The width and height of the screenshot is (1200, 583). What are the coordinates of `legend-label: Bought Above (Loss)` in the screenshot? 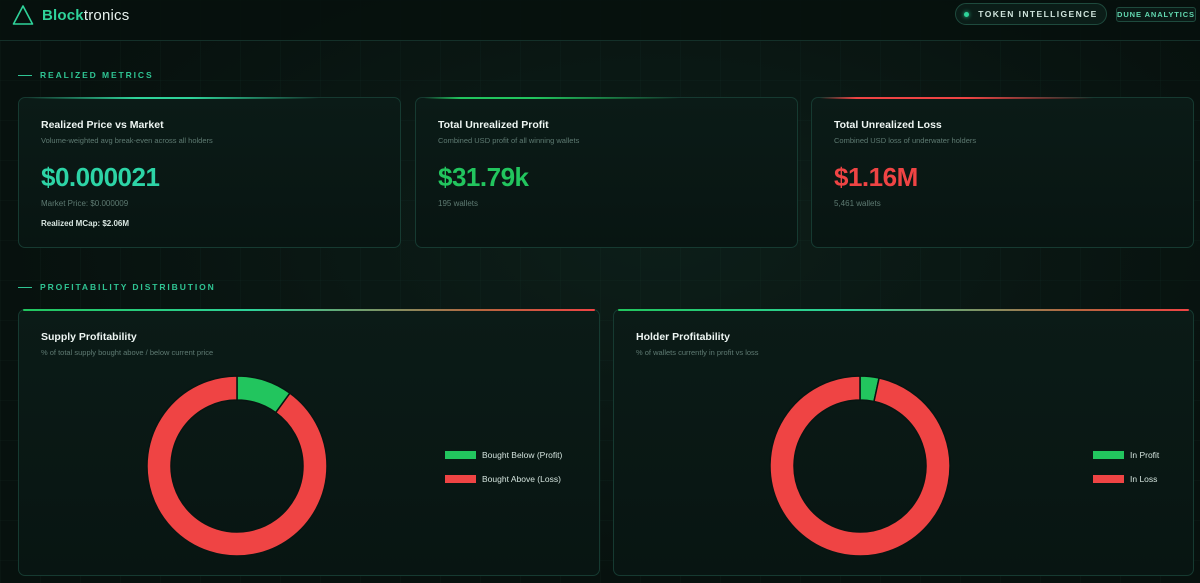 It's located at (521, 479).